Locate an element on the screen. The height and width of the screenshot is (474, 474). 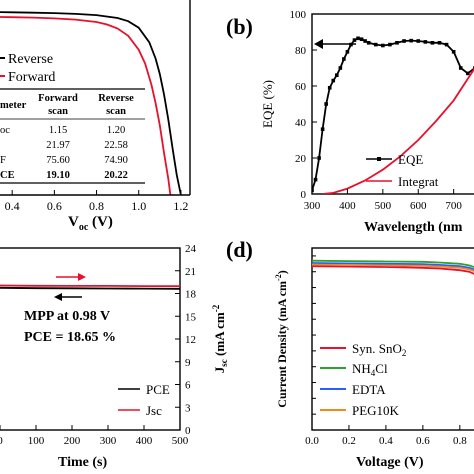
panel-a-table-row-ff-forward: 75.60 is located at coordinates (58, 160).